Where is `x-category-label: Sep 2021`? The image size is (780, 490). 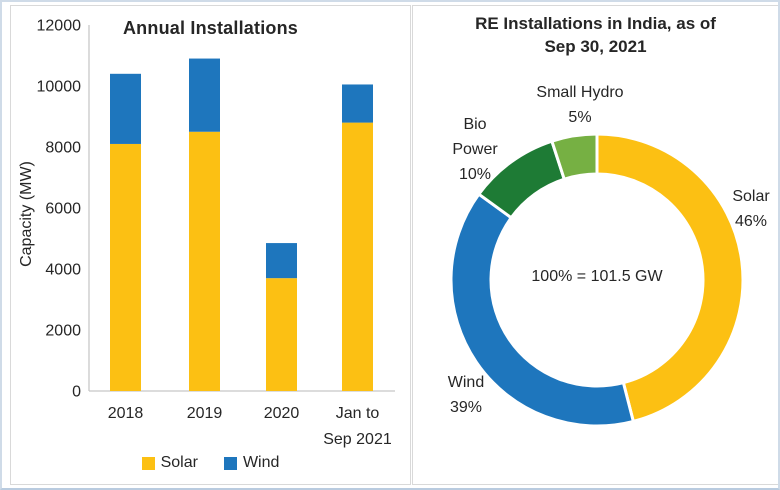 x-category-label: Sep 2021 is located at coordinates (357, 439).